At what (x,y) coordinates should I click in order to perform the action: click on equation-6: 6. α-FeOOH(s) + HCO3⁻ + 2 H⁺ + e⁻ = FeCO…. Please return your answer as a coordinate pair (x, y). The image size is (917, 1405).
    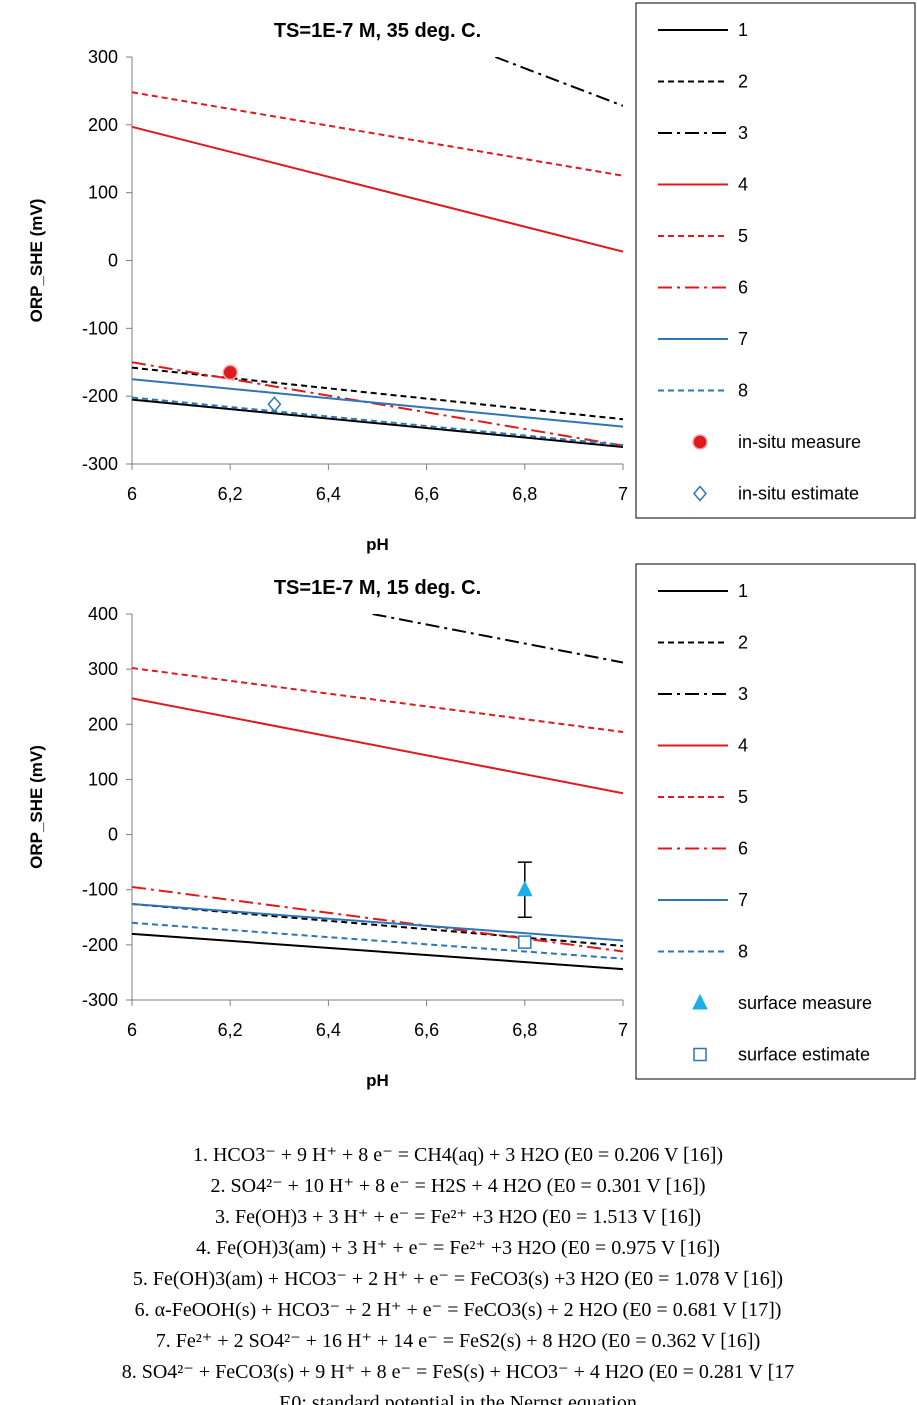
    Looking at the image, I should click on (458, 1310).